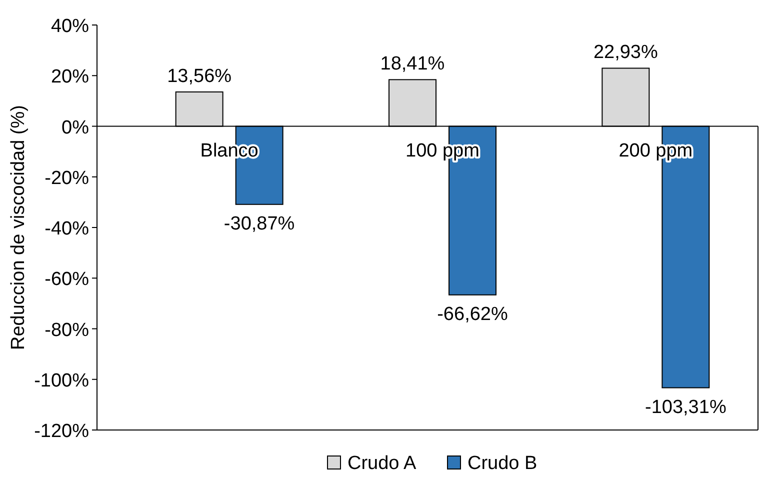 This screenshot has width=760, height=491. What do you see at coordinates (412, 64) in the screenshot?
I see `data-label: 18,41%` at bounding box center [412, 64].